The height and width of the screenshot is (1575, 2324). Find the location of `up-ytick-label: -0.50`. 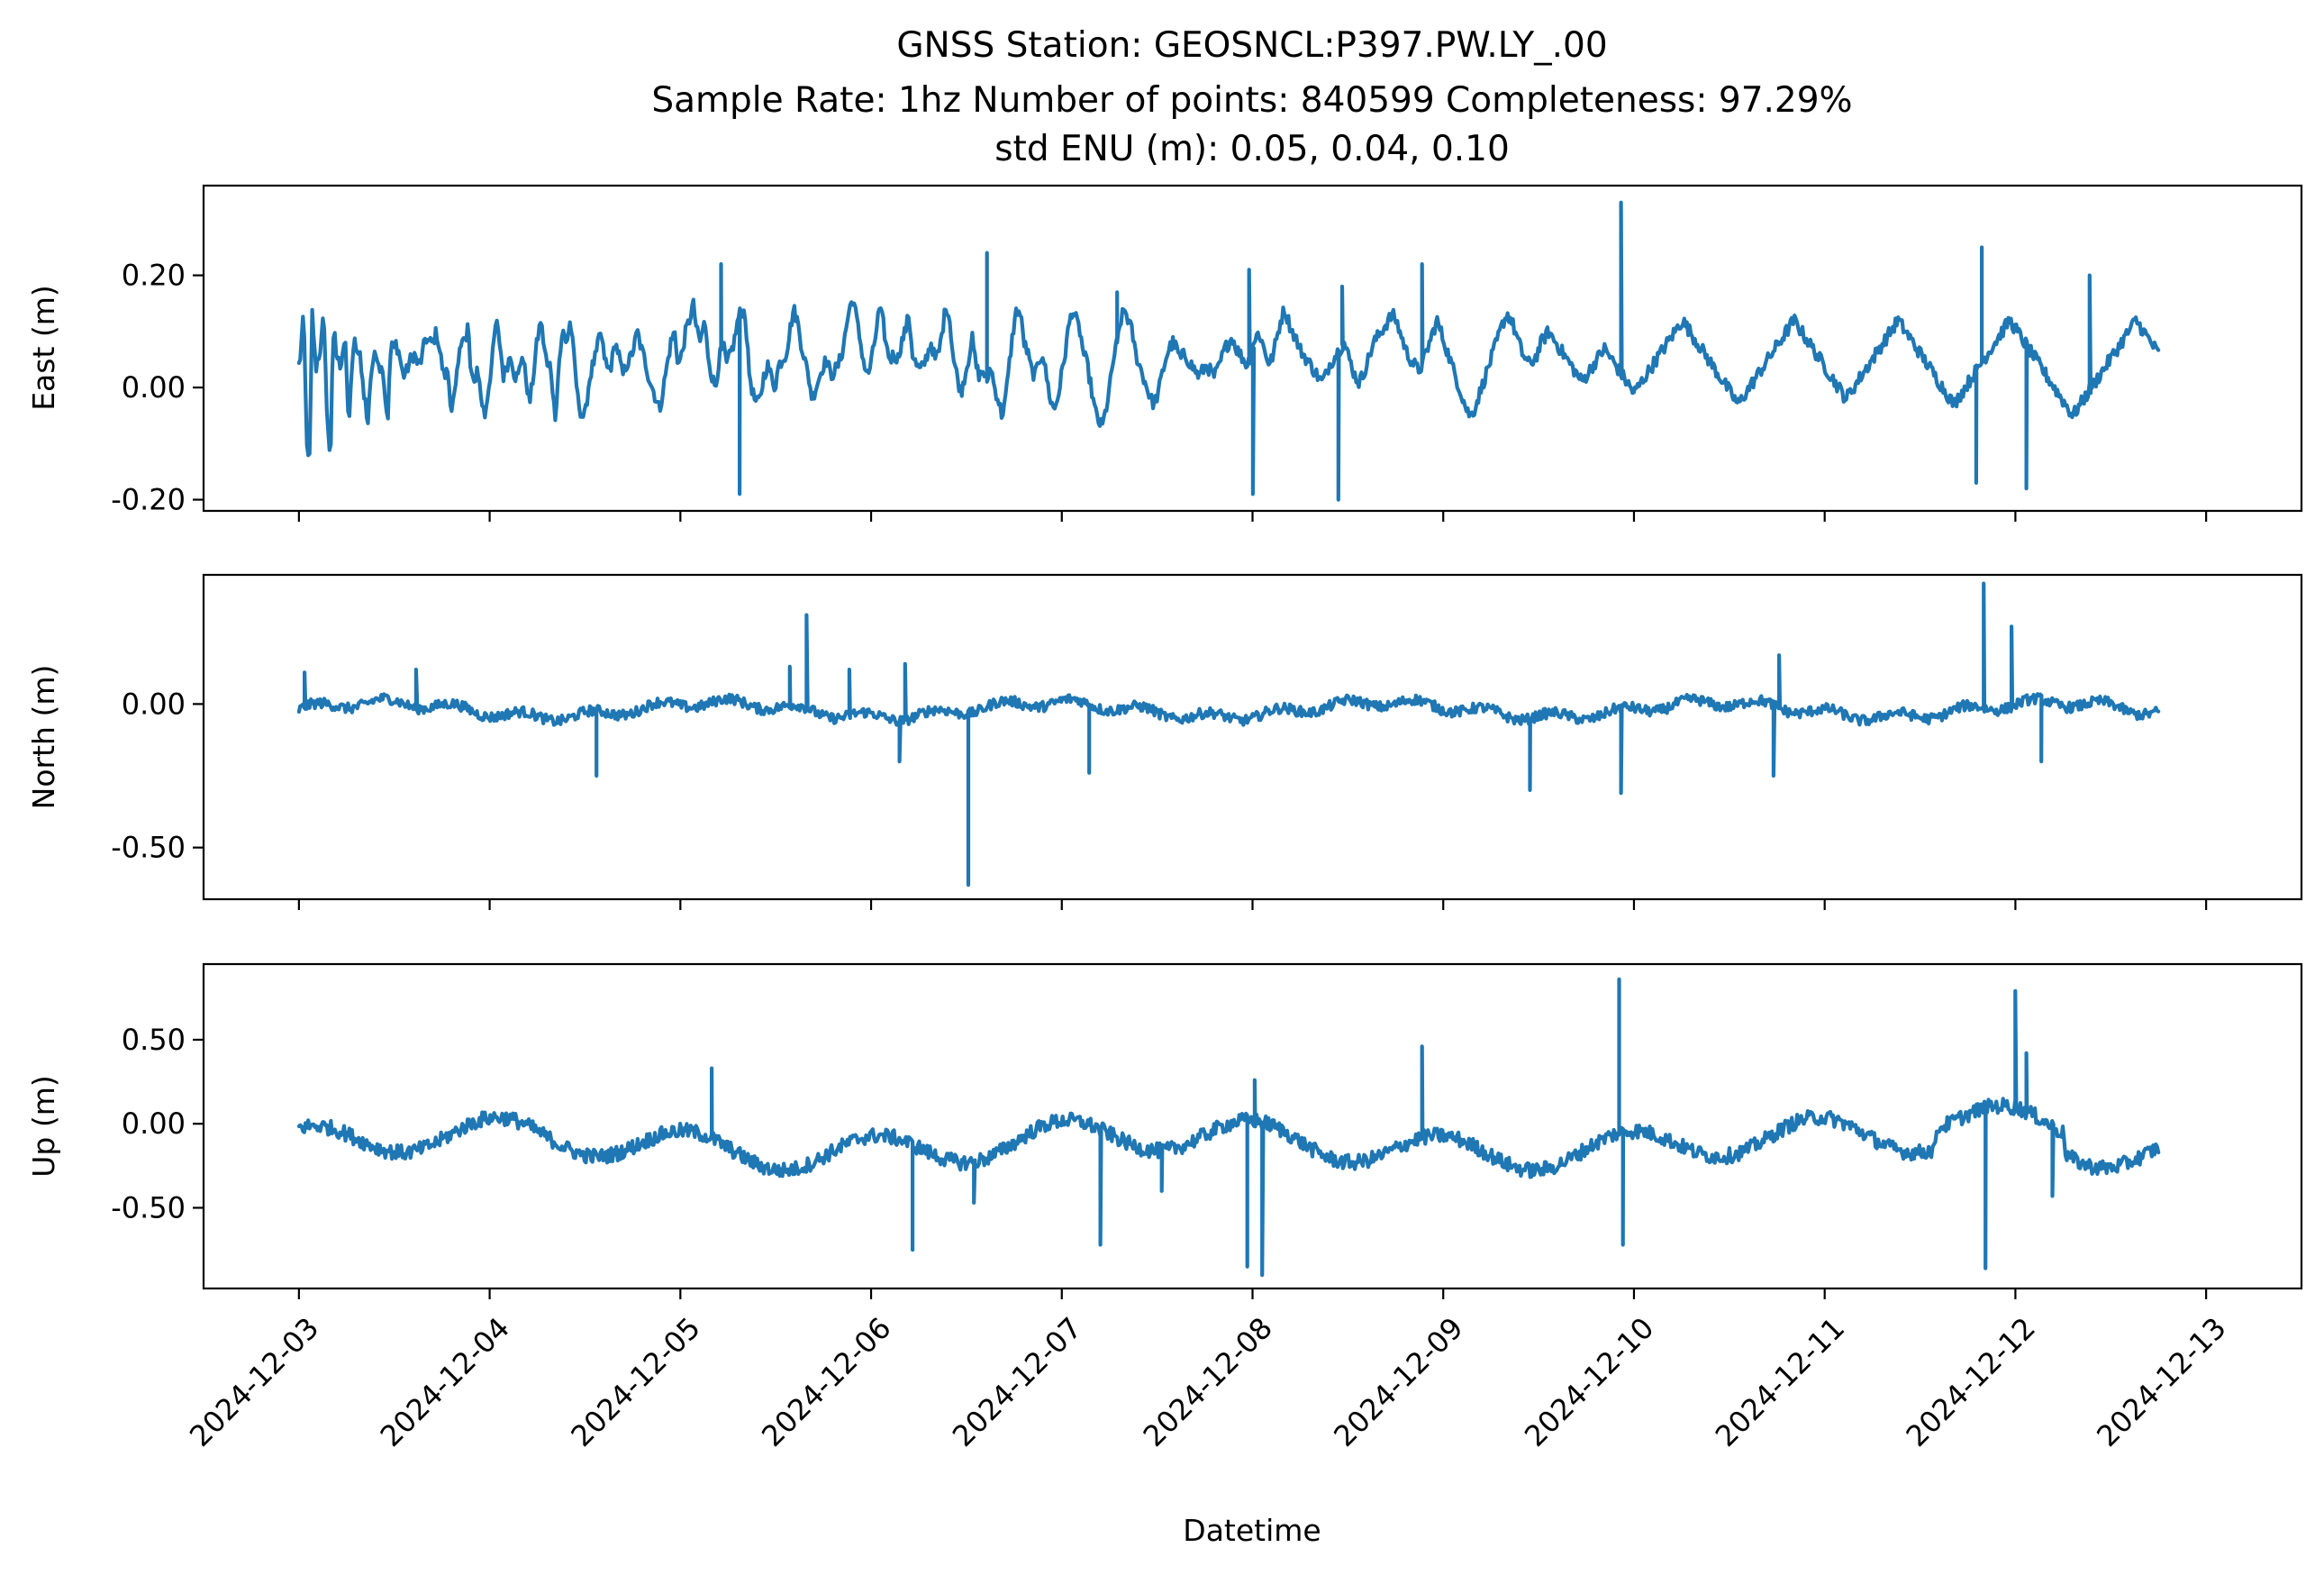

up-ytick-label: -0.50 is located at coordinates (149, 1207).